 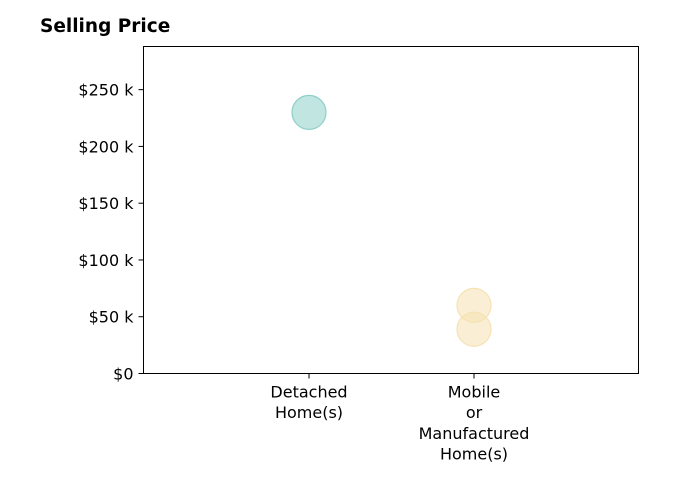 What do you see at coordinates (474, 433) in the screenshot?
I see `x-tick-label-1-line-2: Manufactured` at bounding box center [474, 433].